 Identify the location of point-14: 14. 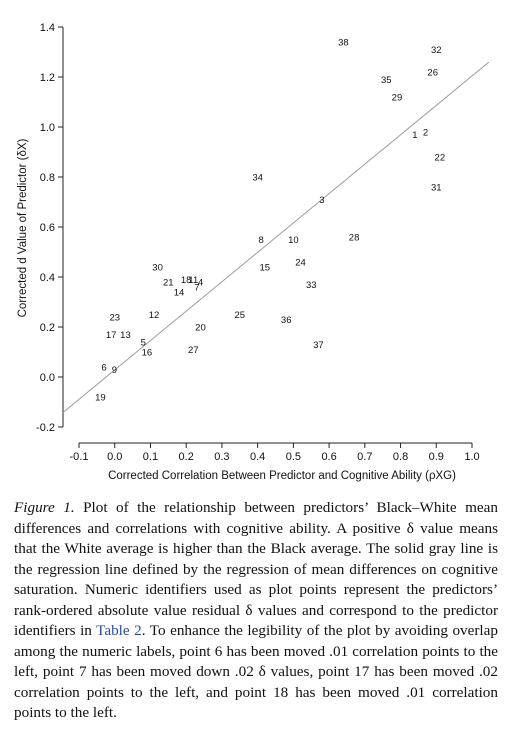
(179, 293).